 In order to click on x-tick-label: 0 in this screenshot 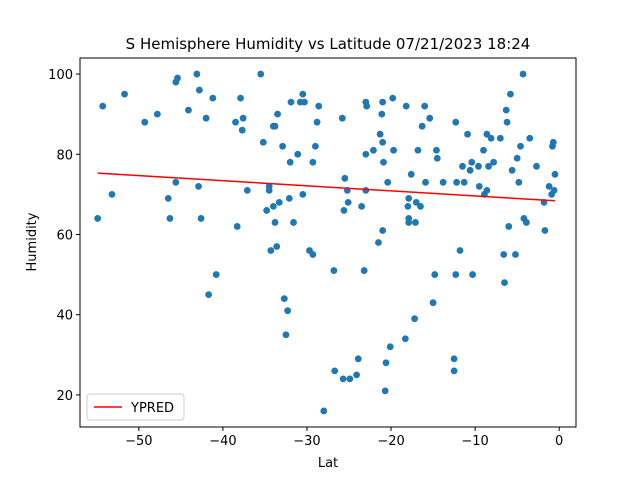, I will do `click(559, 441)`.